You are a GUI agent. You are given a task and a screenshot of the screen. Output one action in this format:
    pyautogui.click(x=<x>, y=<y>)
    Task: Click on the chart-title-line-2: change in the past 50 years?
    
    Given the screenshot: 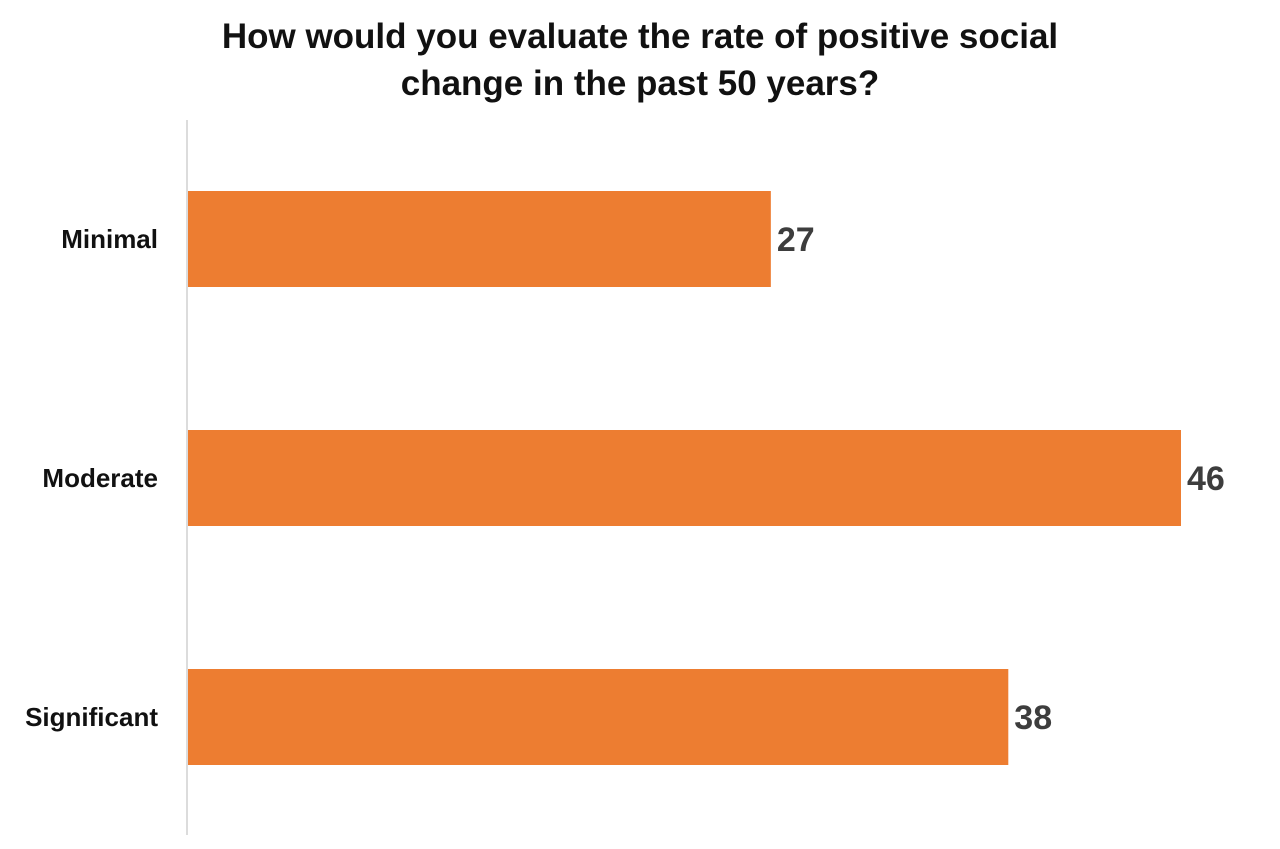 What is the action you would take?
    pyautogui.click(x=640, y=83)
    